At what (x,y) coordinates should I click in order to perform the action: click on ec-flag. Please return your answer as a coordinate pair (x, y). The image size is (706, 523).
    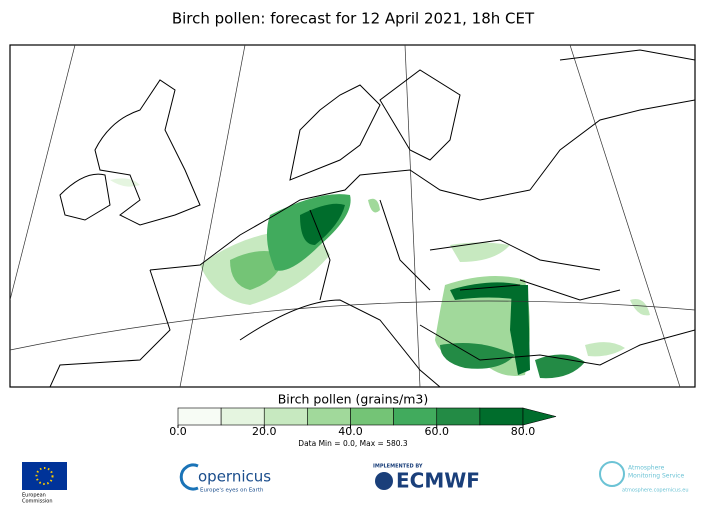
    Looking at the image, I should click on (44, 476).